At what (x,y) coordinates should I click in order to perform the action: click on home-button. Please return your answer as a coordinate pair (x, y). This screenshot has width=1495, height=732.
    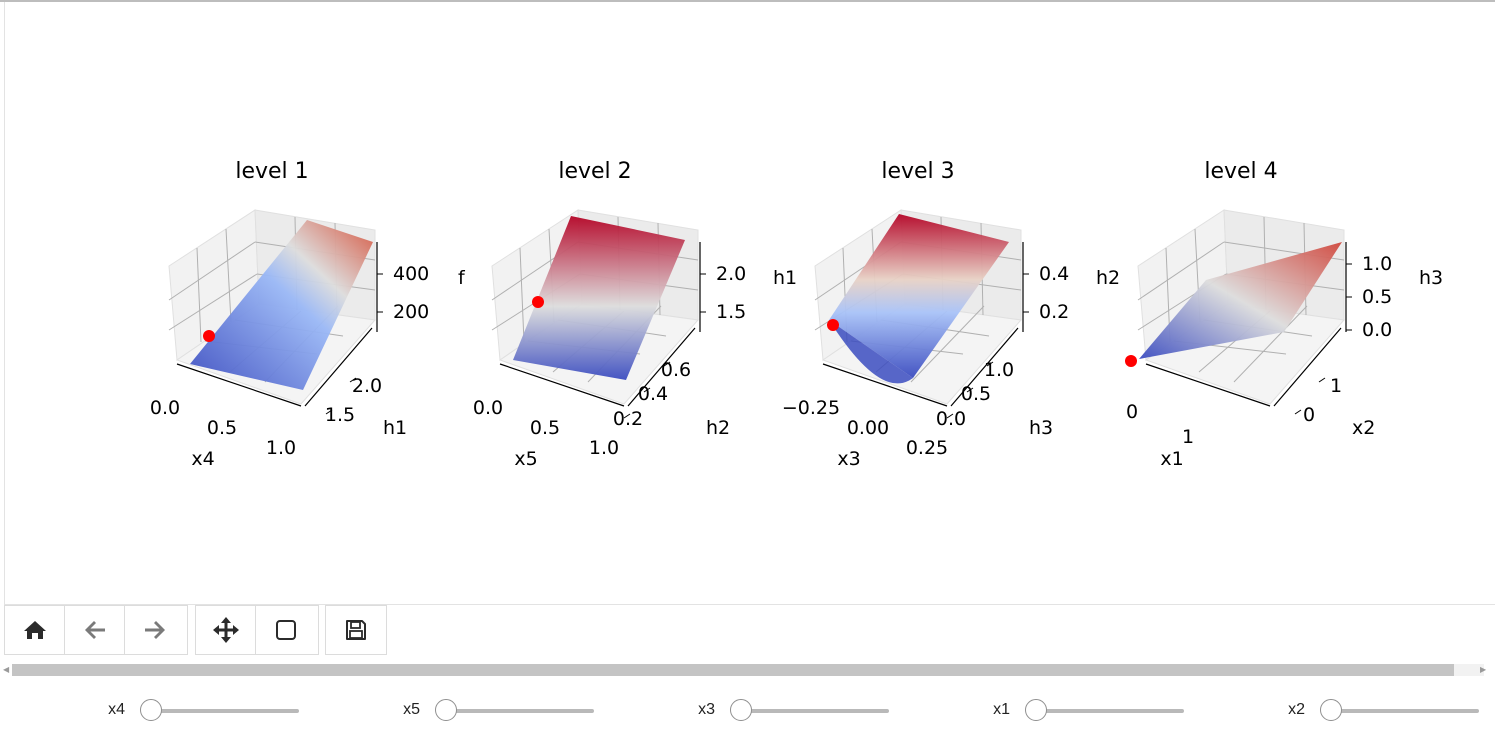
    Looking at the image, I should click on (35, 630).